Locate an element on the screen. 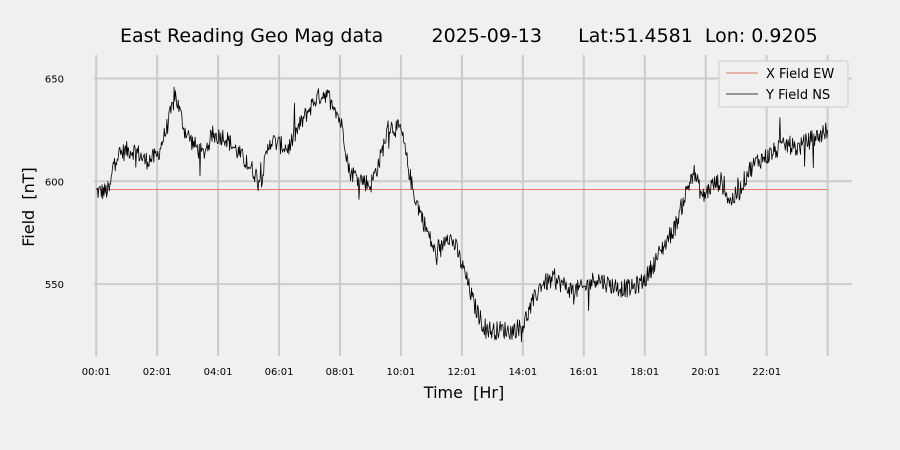 Image resolution: width=900 pixels, height=450 pixels. legend: X Field EW Y Field NS is located at coordinates (783, 84).